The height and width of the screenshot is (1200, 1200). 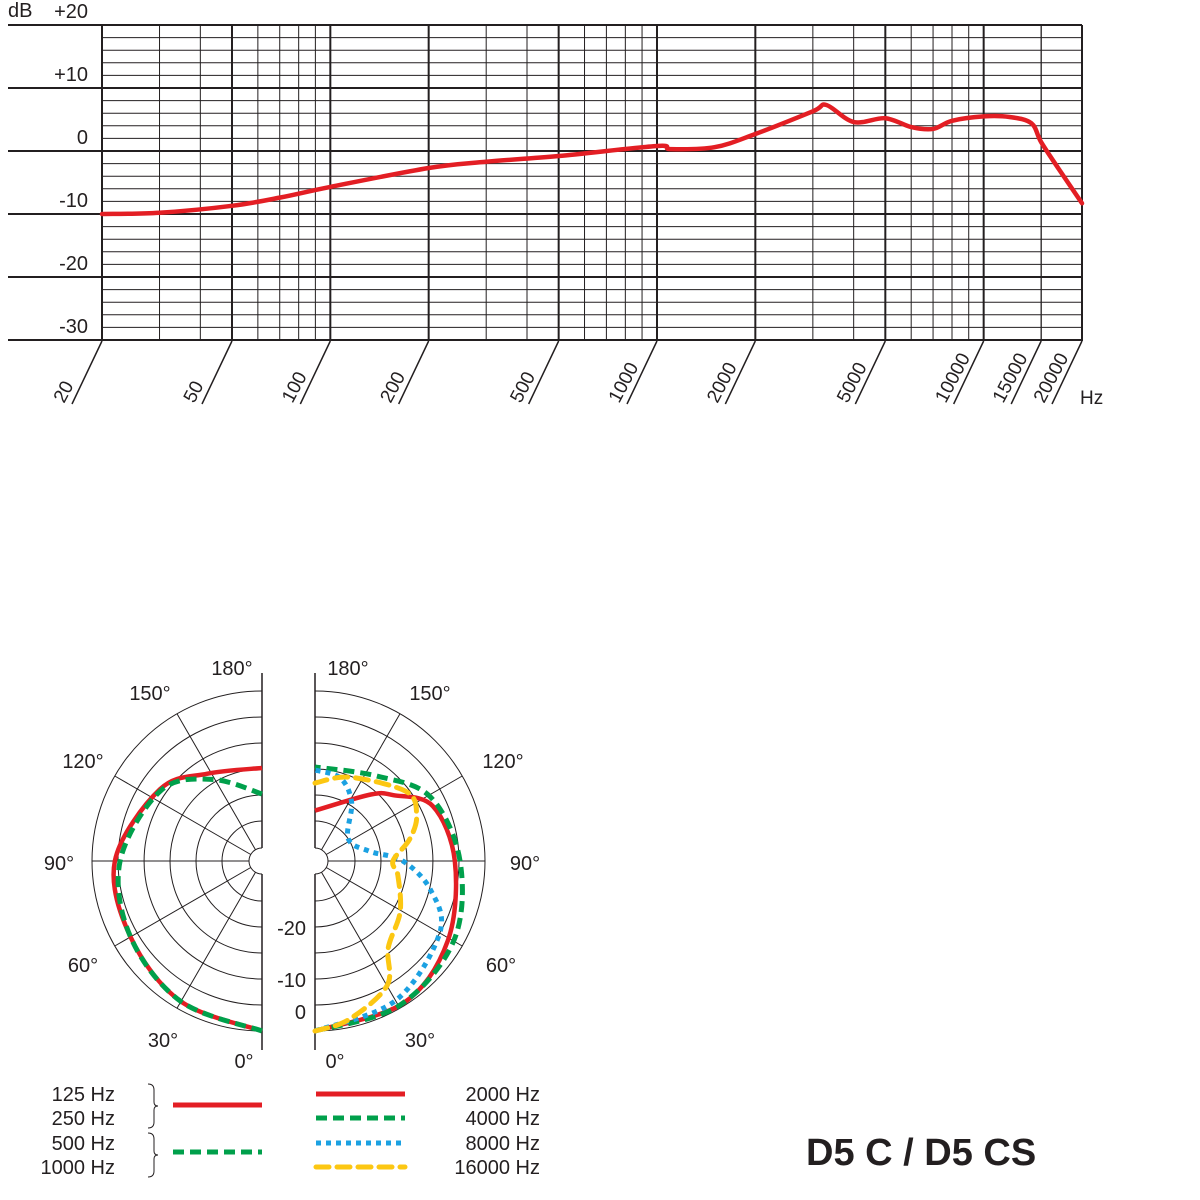 I want to click on y-tick-label: +10, so click(x=71, y=75).